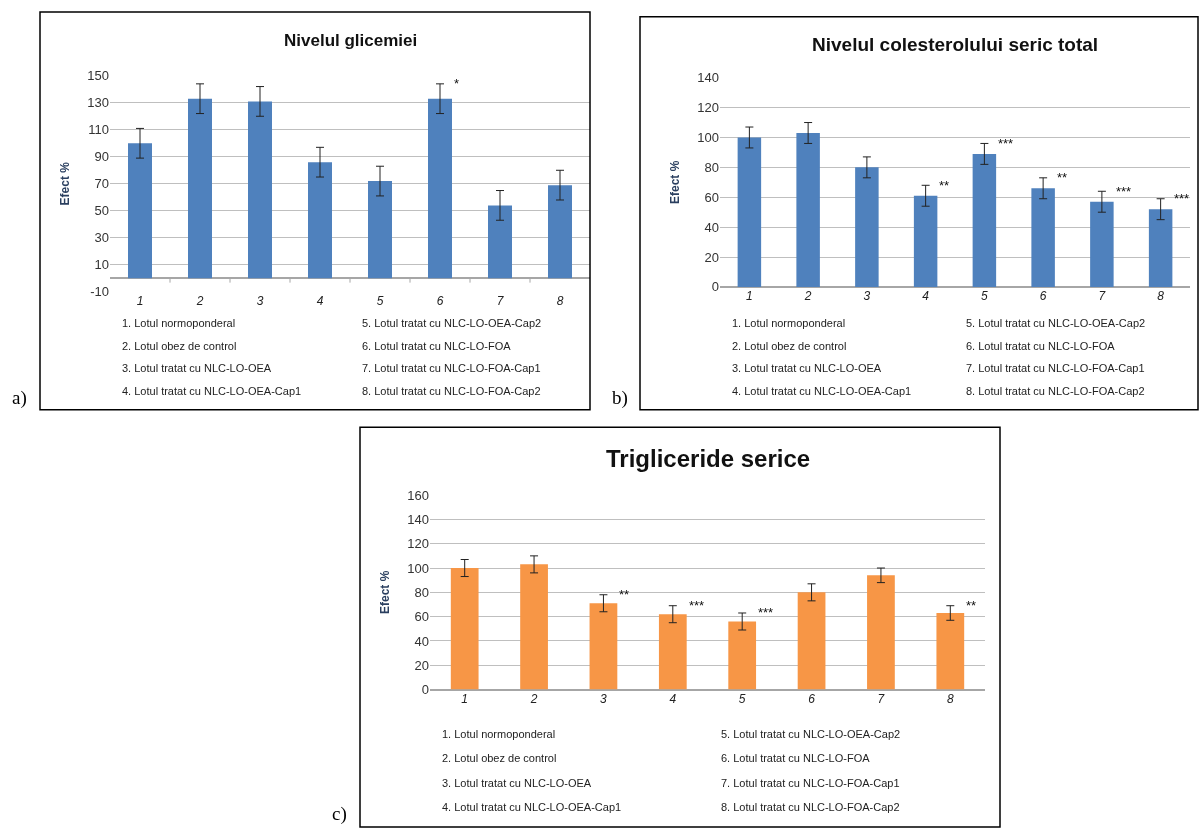 The width and height of the screenshot is (1202, 838). What do you see at coordinates (457, 83) in the screenshot?
I see `annotation: *` at bounding box center [457, 83].